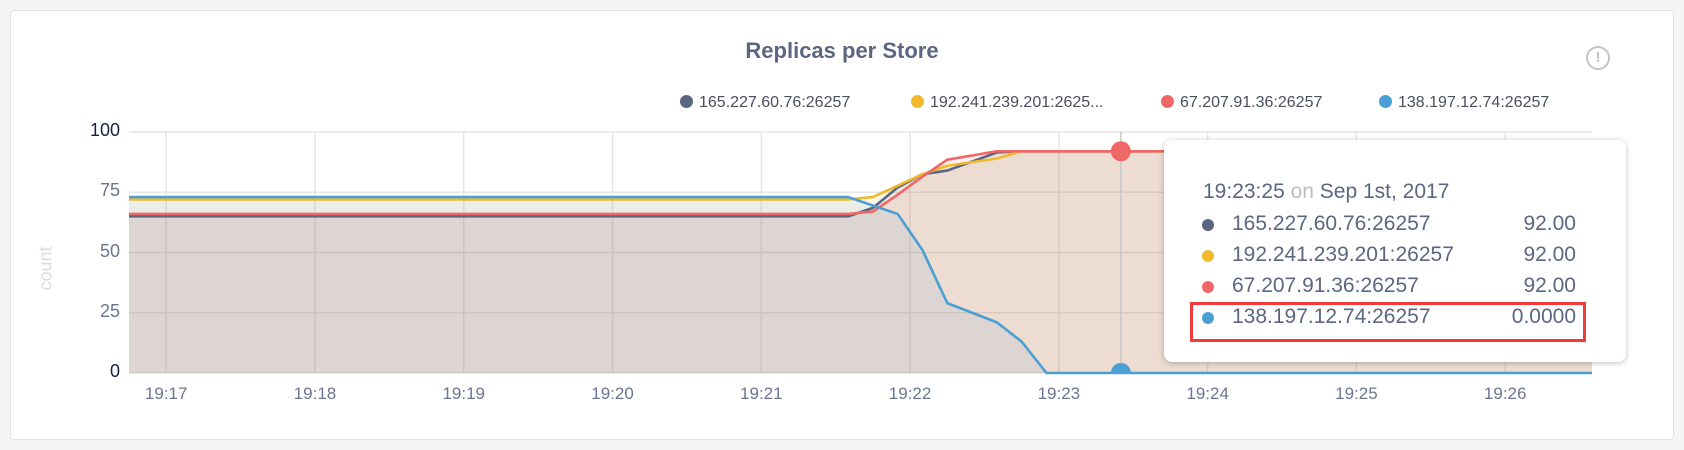 This screenshot has height=450, width=1684. Describe the element at coordinates (1207, 393) in the screenshot. I see `x-tick-label: 19:24` at that location.